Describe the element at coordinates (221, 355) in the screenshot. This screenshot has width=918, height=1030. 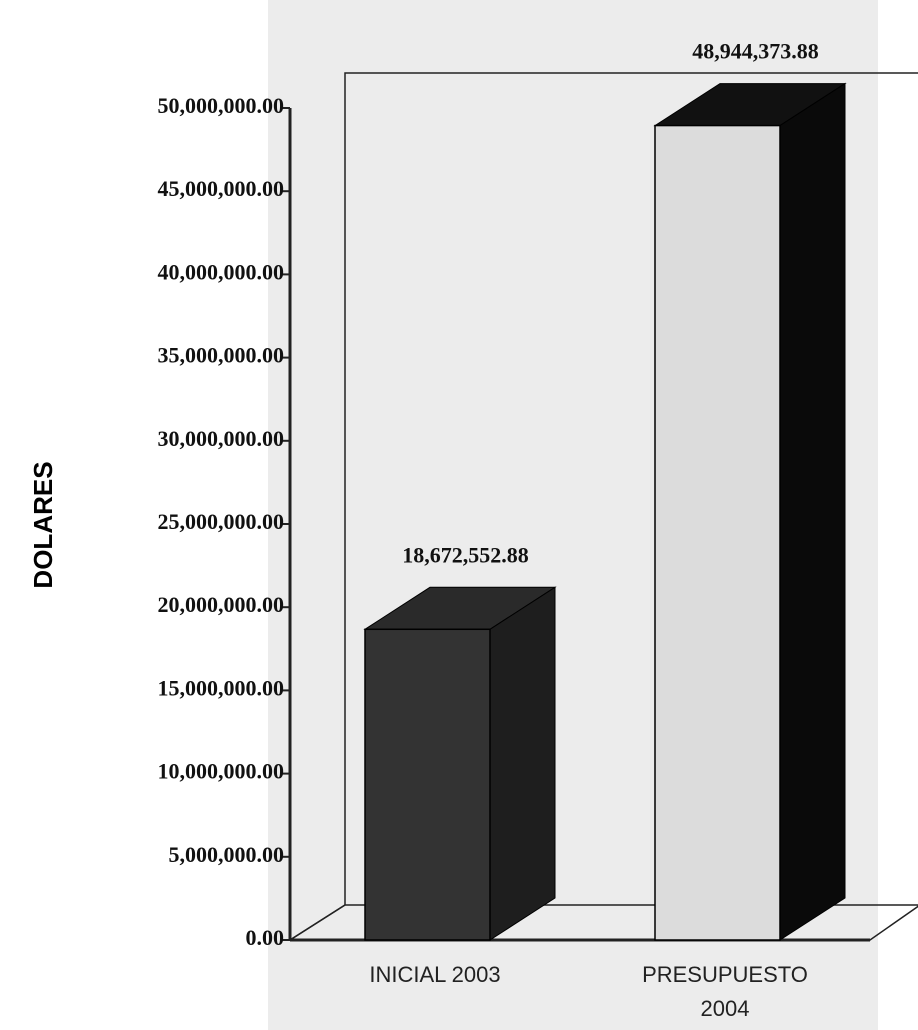
I see `y-tick-label: 35,000,000.00` at that location.